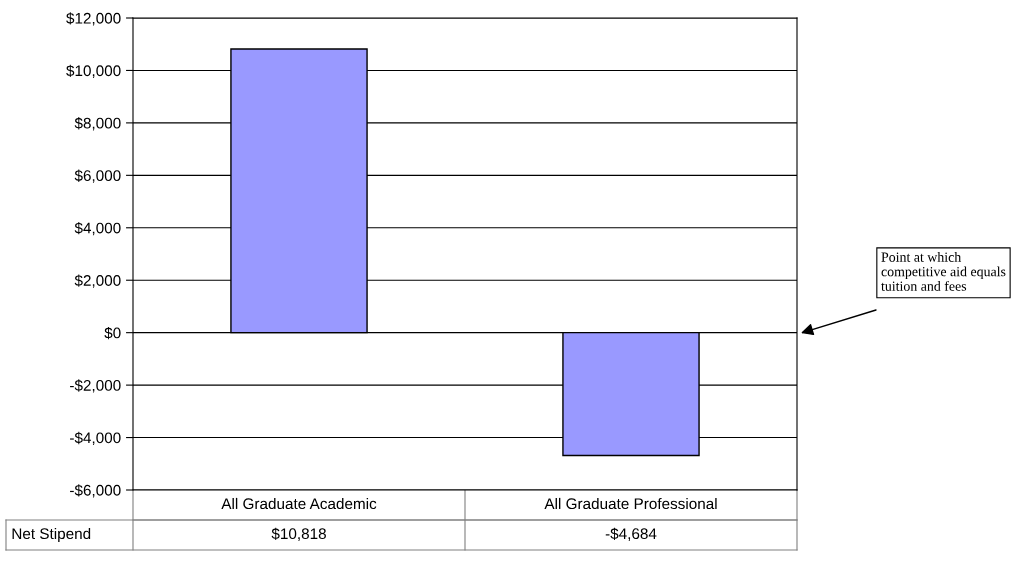 This screenshot has width=1026, height=569. Describe the element at coordinates (630, 503) in the screenshot. I see `x-tick-label: All Graduate Professional` at that location.